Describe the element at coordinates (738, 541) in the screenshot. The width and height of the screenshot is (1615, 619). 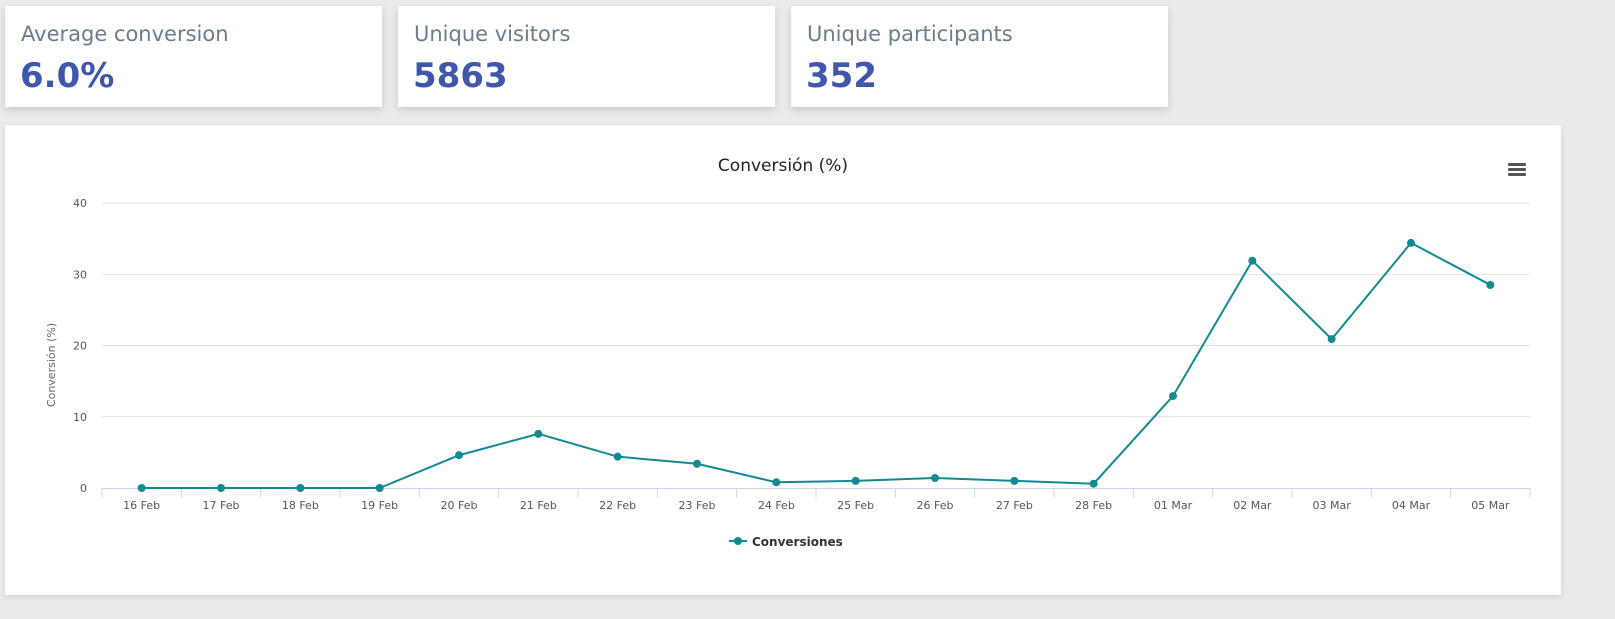
I see `legend-marker` at that location.